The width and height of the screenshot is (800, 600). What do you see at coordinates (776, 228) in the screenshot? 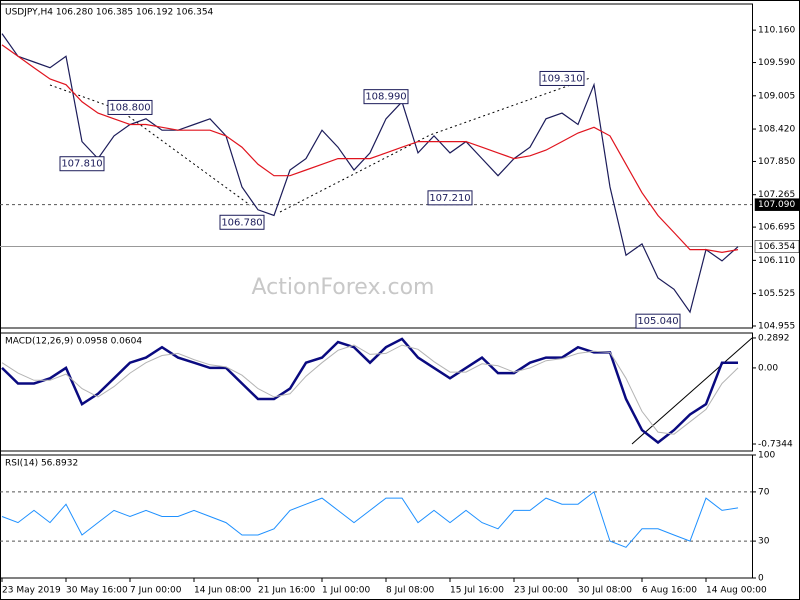
I see `y-tick-label: 106.695` at bounding box center [776, 228].